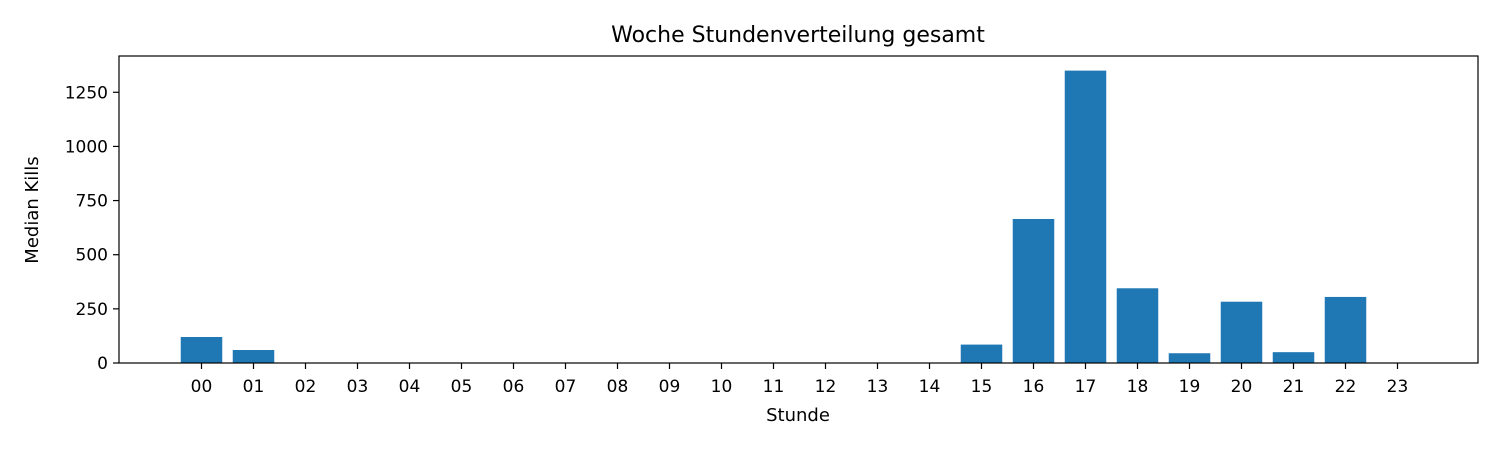  What do you see at coordinates (878, 387) in the screenshot?
I see `x-tick-label: 13` at bounding box center [878, 387].